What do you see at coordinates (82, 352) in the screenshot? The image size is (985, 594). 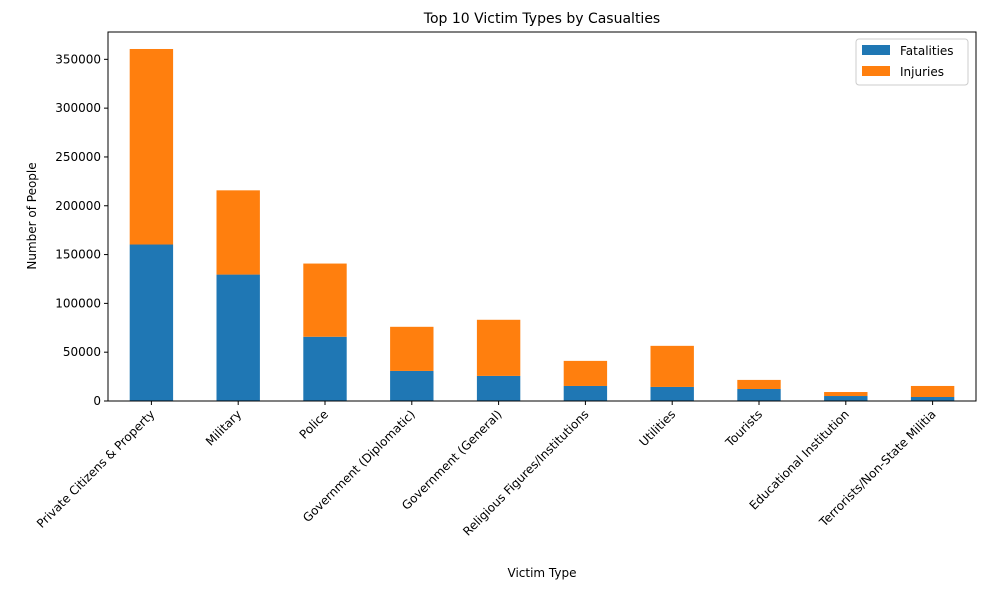 I see `y-tick-label: 50000` at bounding box center [82, 352].